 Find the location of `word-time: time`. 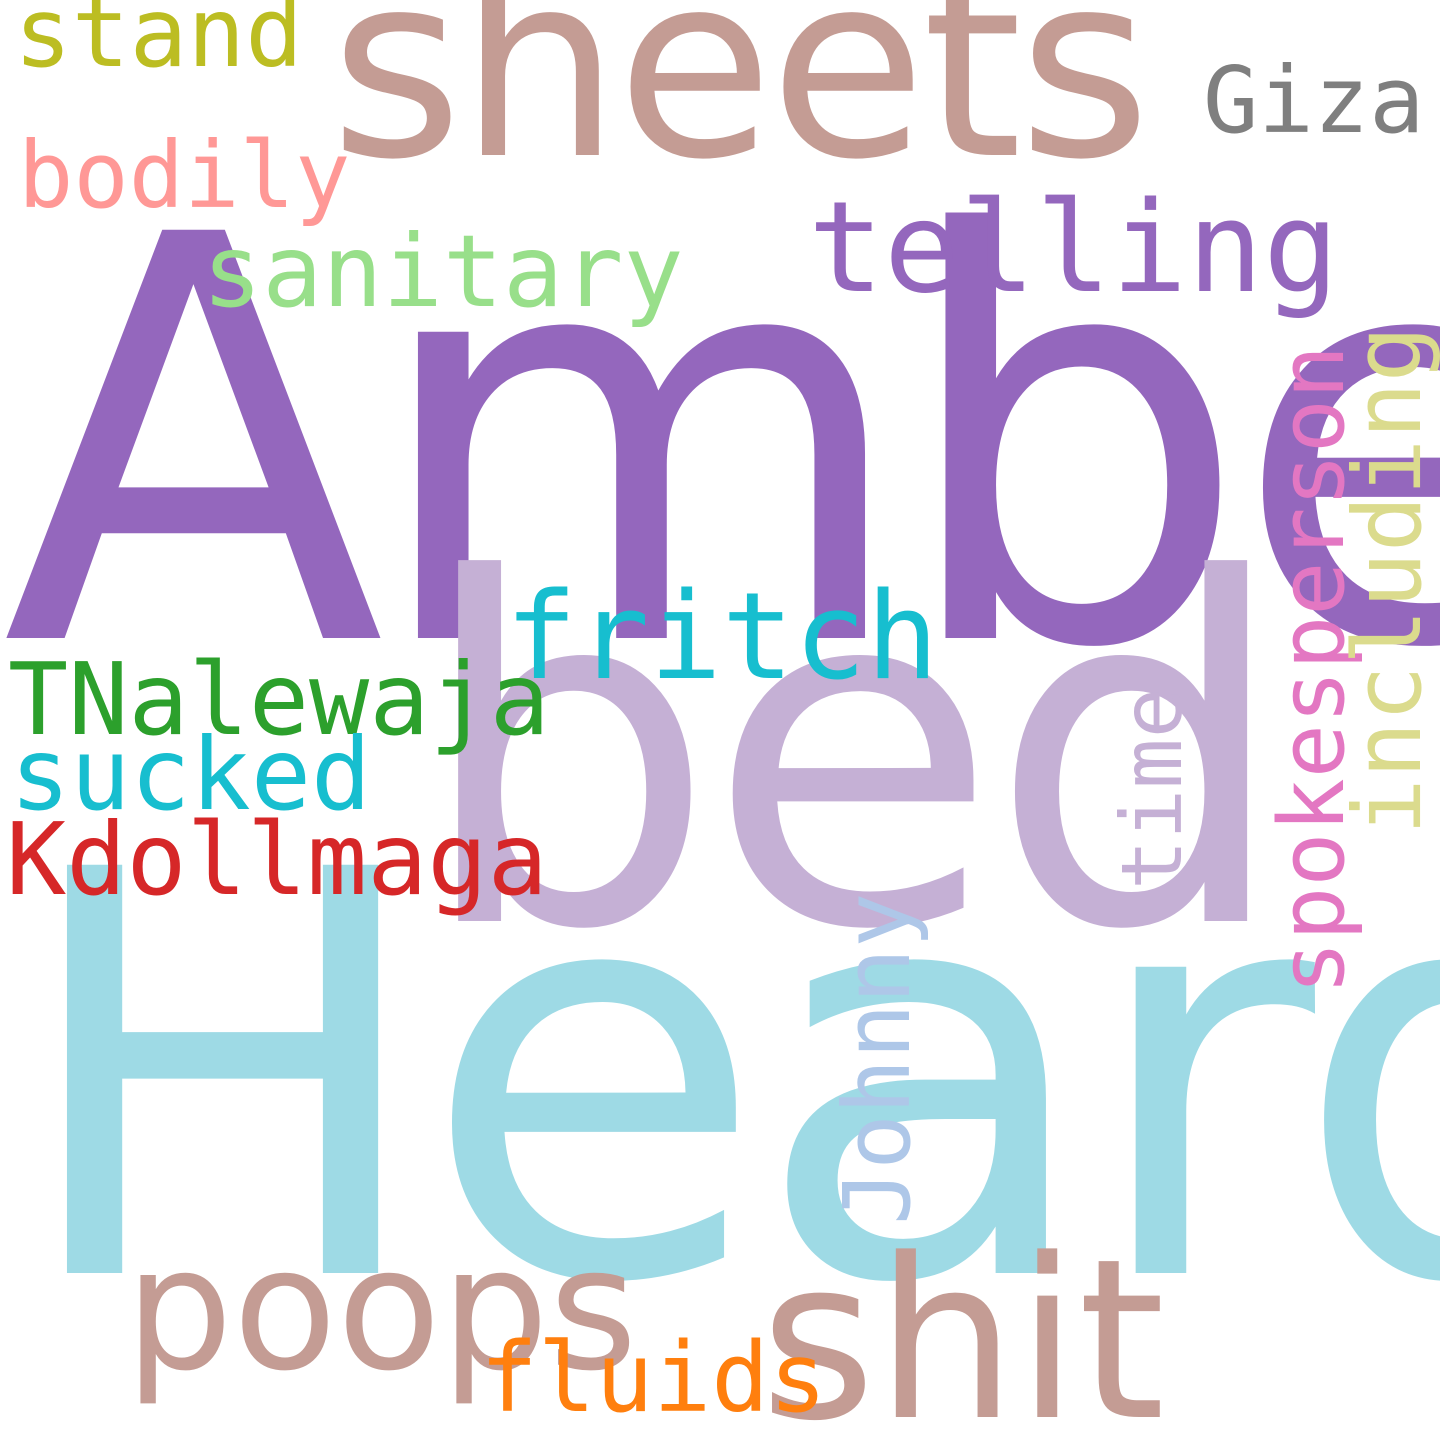

word-time: time is located at coordinates (1152, 788).